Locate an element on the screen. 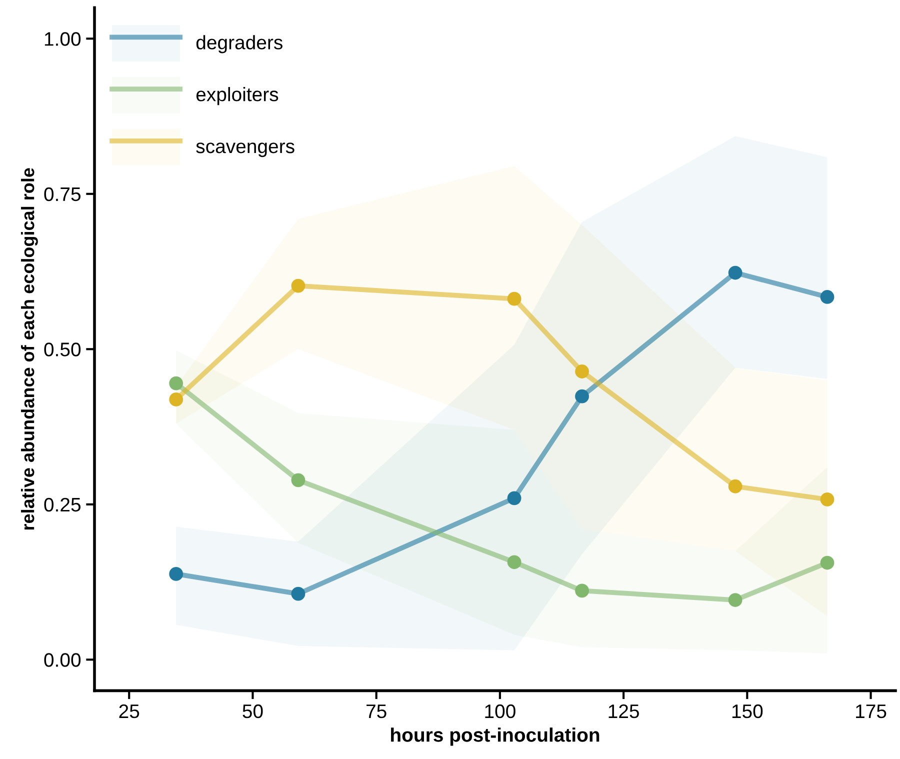  x-tick-label: 25 is located at coordinates (129, 711).